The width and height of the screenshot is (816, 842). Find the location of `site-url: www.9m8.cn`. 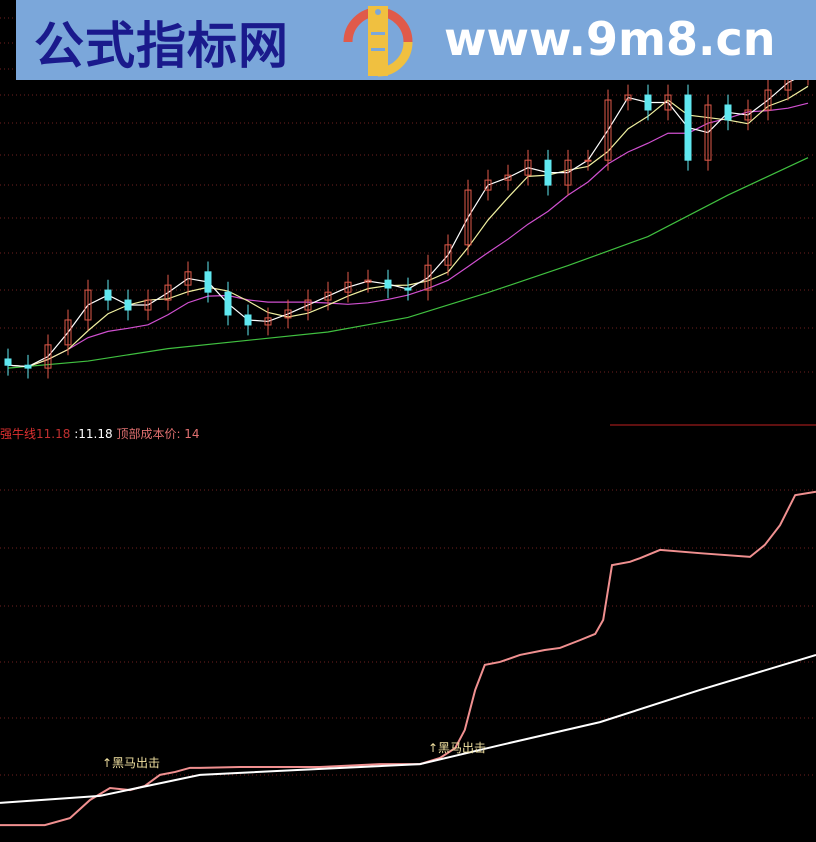

site-url: www.9m8.cn is located at coordinates (610, 39).